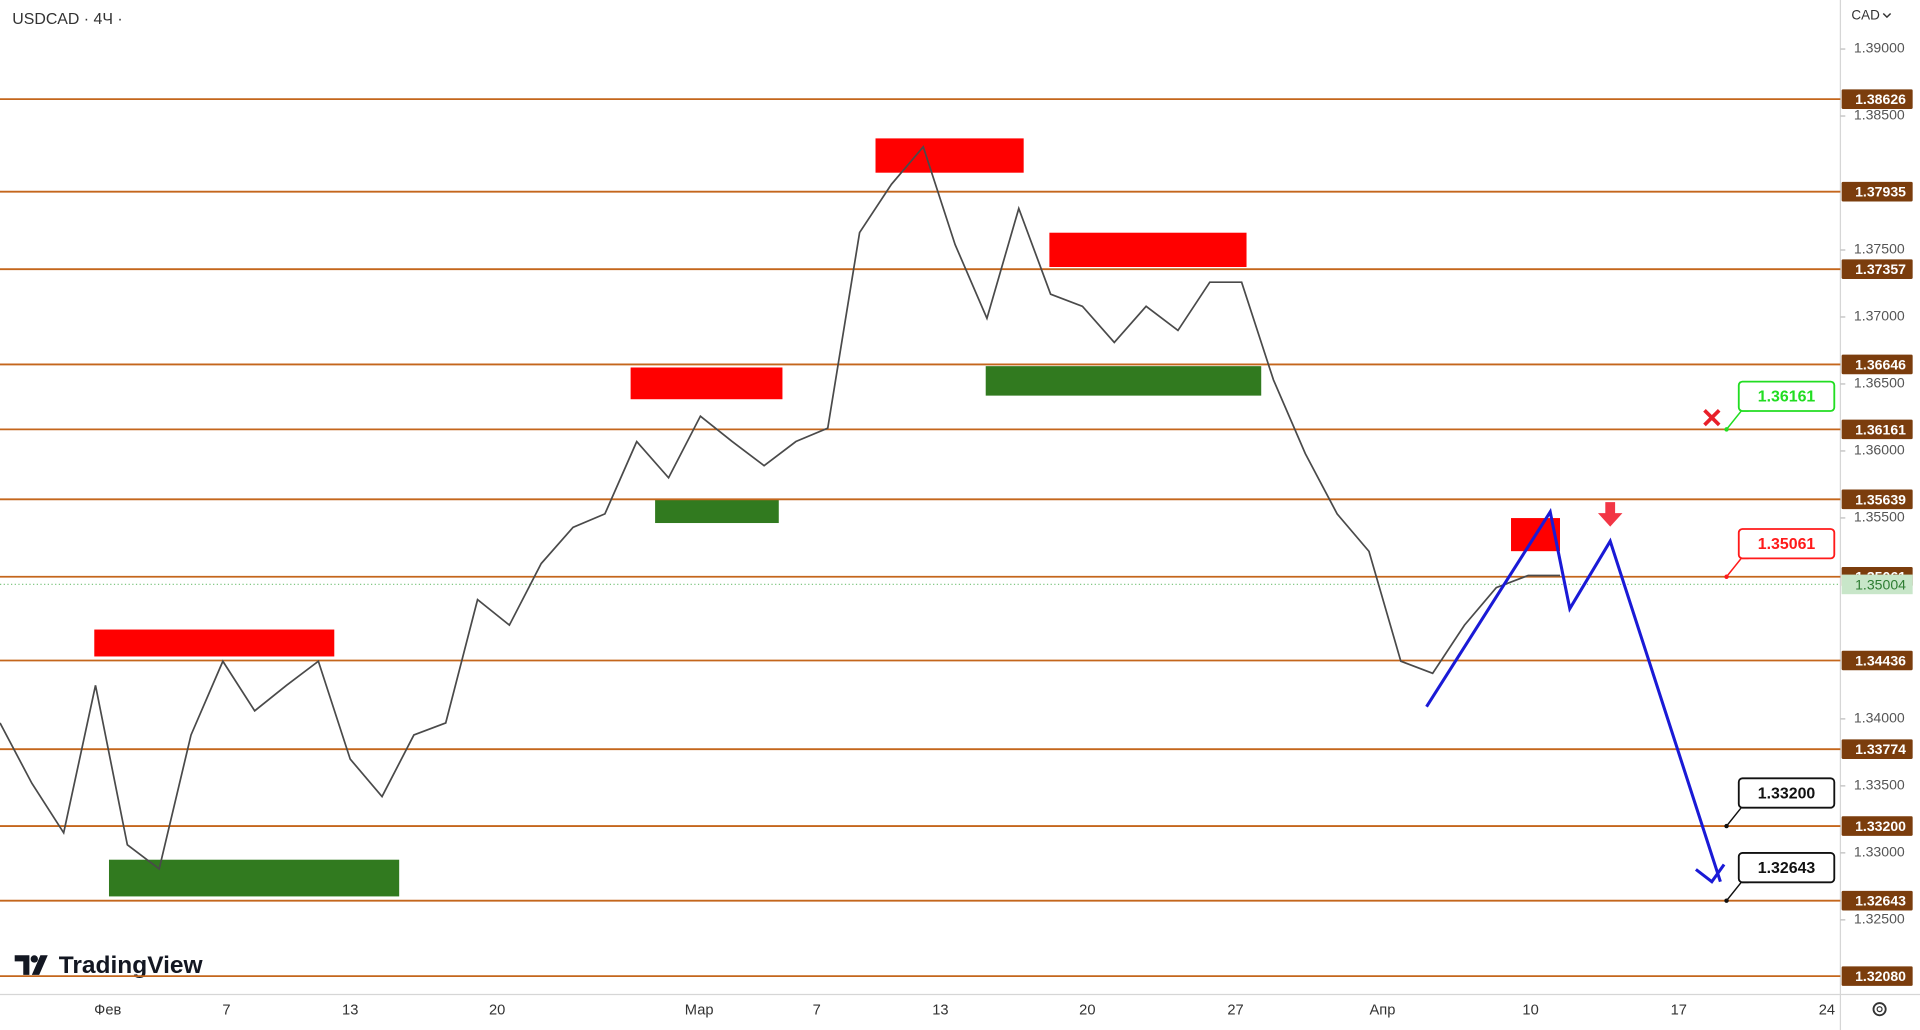  What do you see at coordinates (31, 965) in the screenshot?
I see `logo-icon` at bounding box center [31, 965].